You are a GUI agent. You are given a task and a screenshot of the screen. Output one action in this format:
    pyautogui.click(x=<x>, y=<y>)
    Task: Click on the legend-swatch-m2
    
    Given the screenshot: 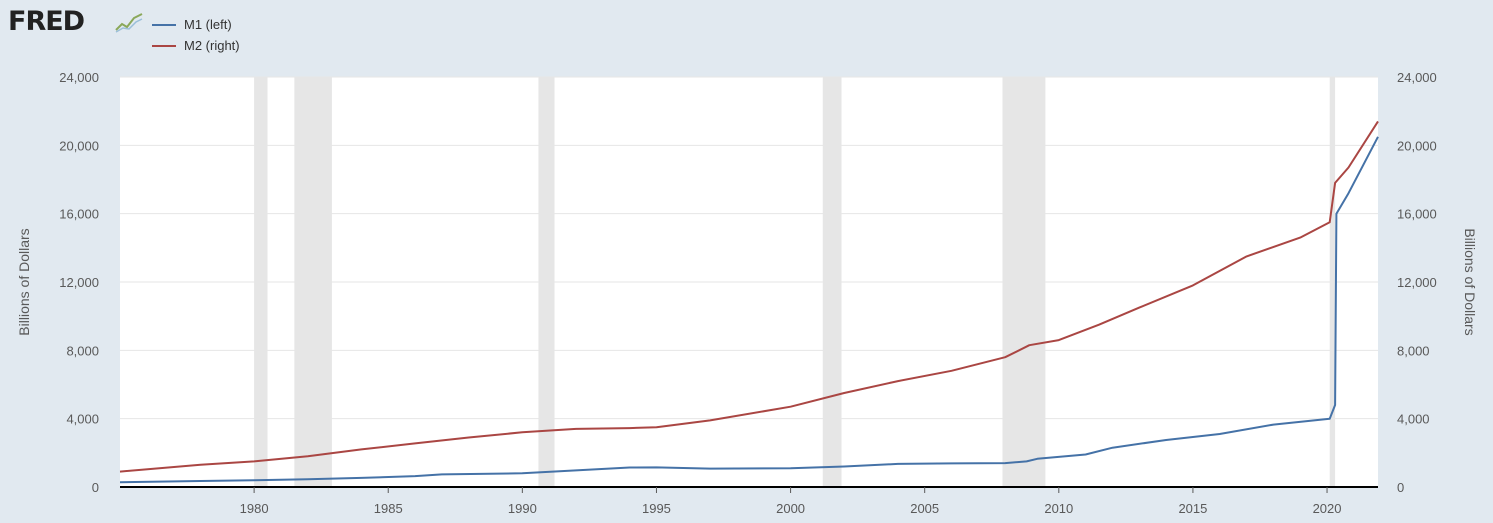 What is the action you would take?
    pyautogui.click(x=164, y=45)
    